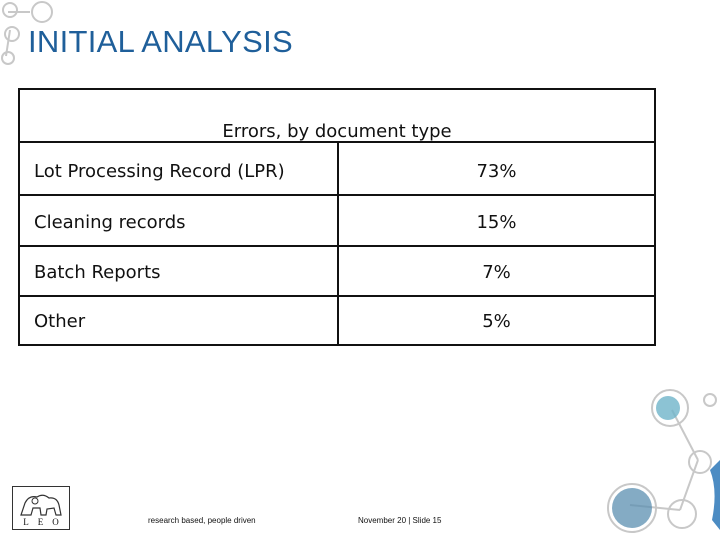  Describe the element at coordinates (663, 461) in the screenshot. I see `molecule-decoration-bottom-right` at that location.